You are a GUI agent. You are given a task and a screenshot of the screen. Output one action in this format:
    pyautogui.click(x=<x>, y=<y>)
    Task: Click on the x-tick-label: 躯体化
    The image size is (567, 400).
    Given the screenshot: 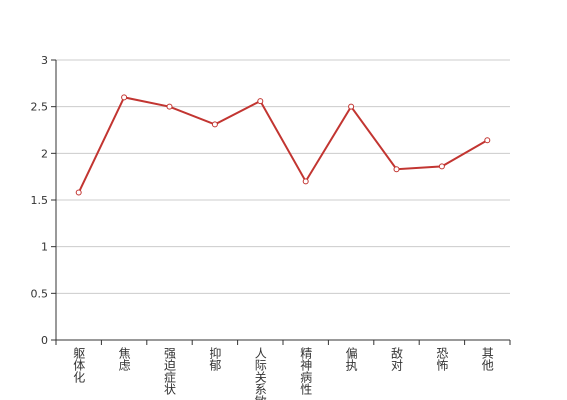 What is the action you would take?
    pyautogui.click(x=79, y=365)
    